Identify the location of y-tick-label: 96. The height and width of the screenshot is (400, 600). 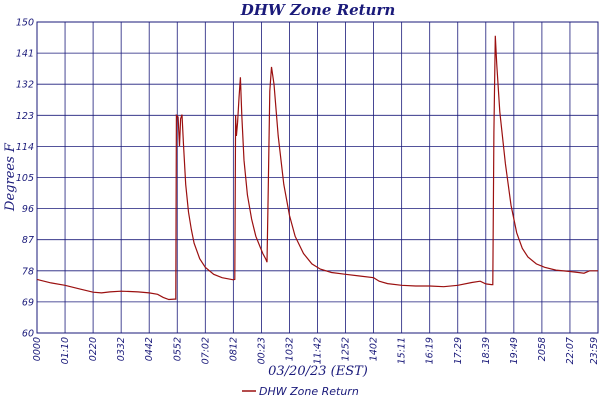
(28, 209).